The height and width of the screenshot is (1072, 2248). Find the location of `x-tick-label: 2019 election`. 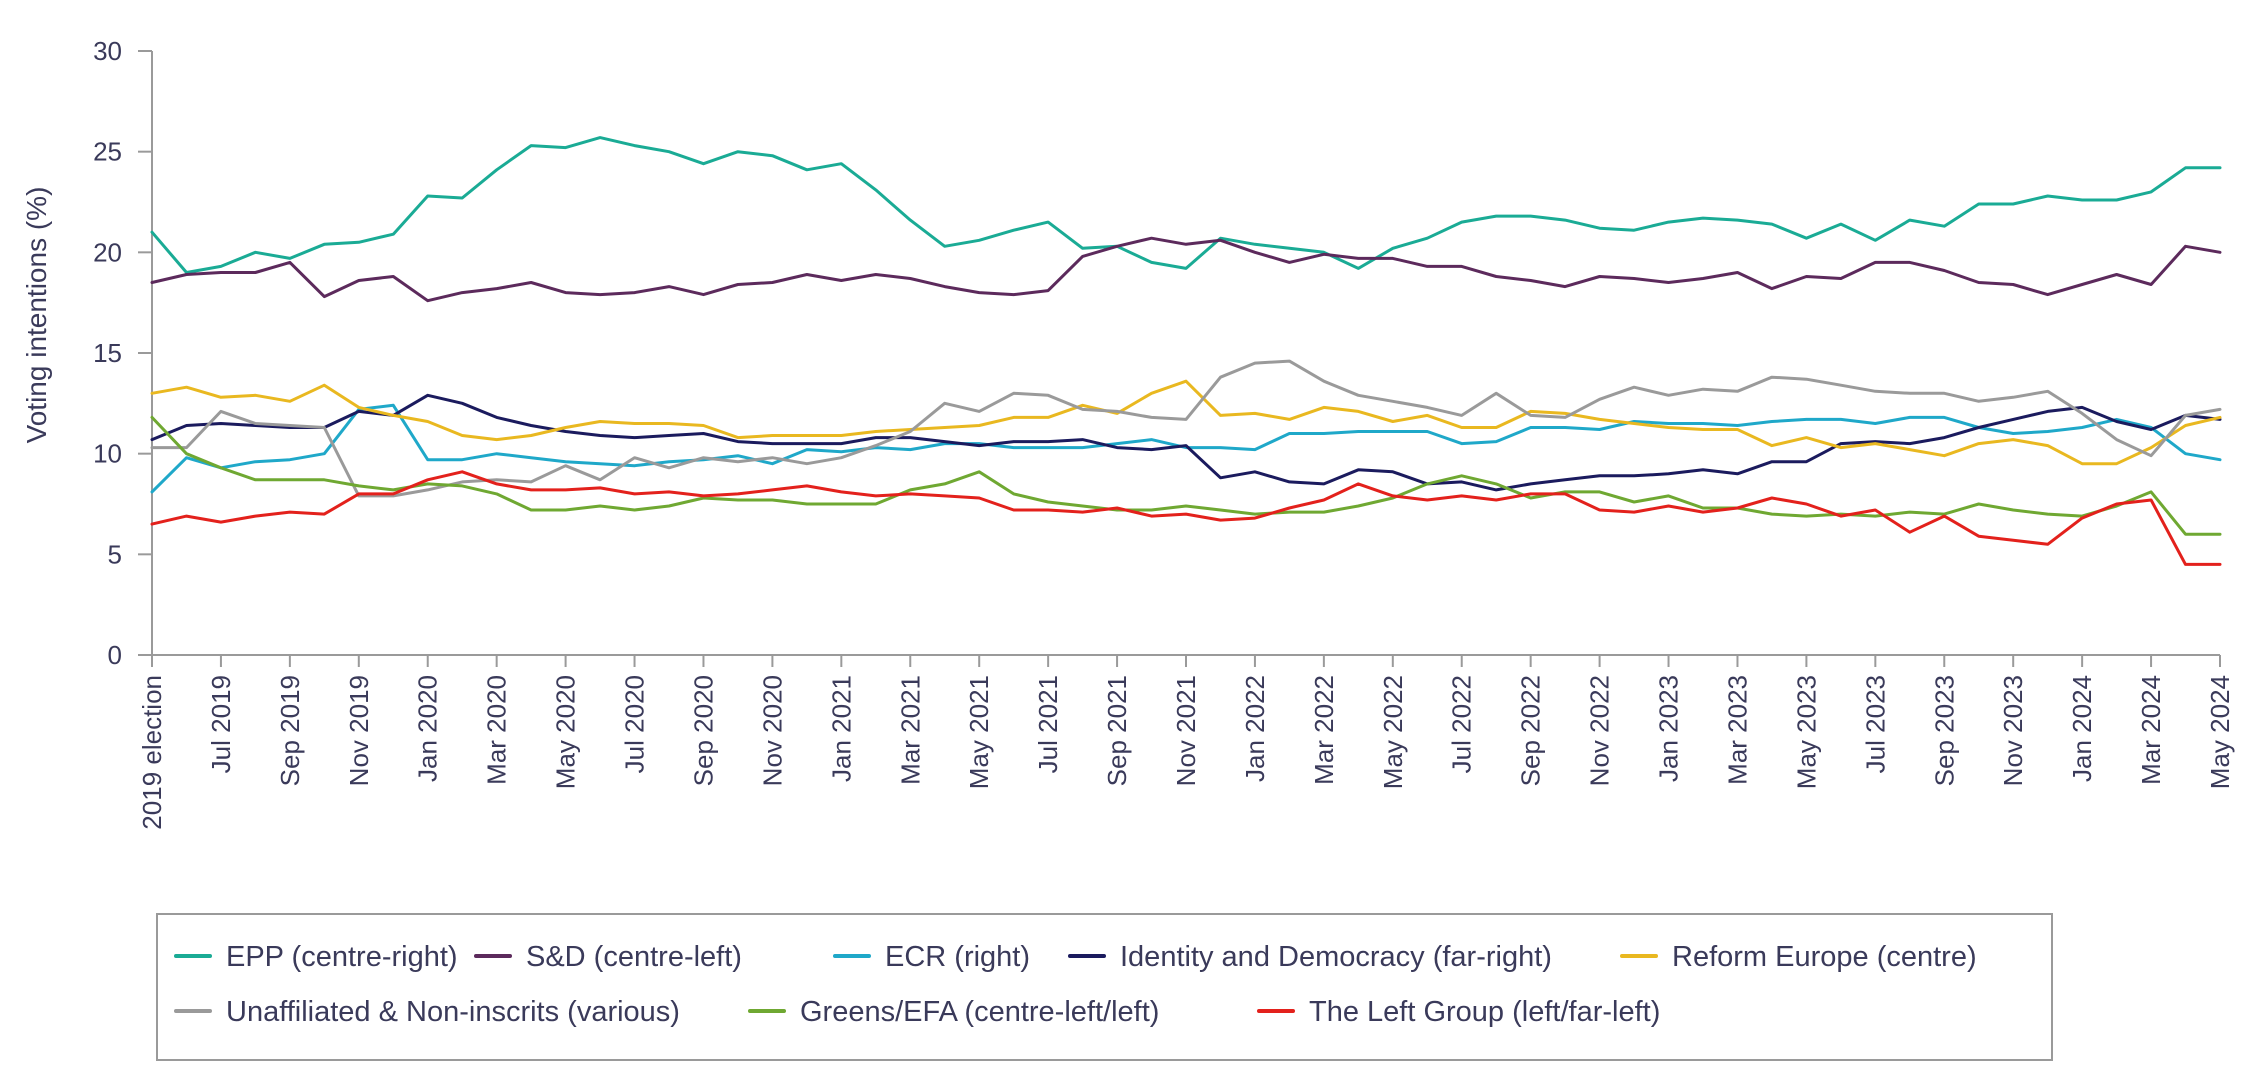

x-tick-label: 2019 election is located at coordinates (152, 752).